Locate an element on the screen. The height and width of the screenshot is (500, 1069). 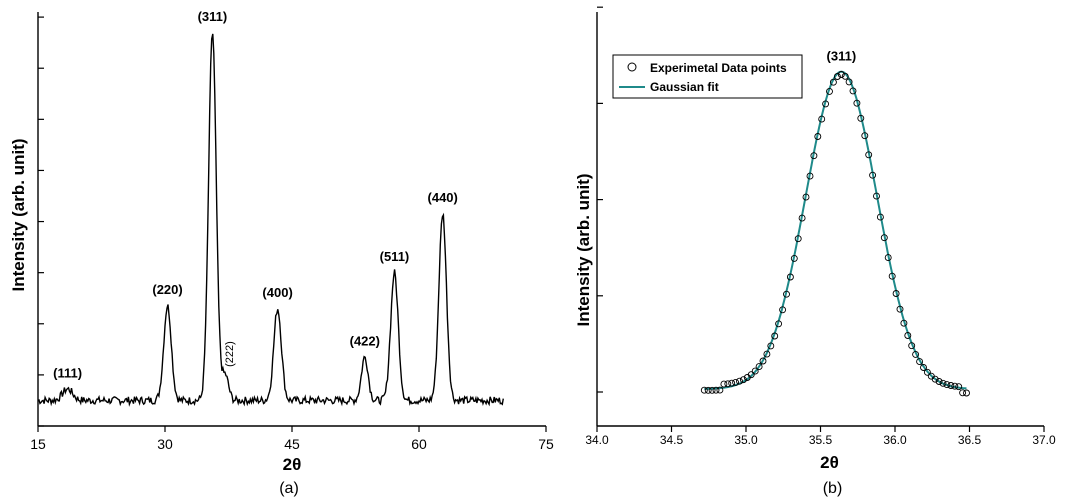
panel-a-peak-label: (511) is located at coordinates (395, 256).